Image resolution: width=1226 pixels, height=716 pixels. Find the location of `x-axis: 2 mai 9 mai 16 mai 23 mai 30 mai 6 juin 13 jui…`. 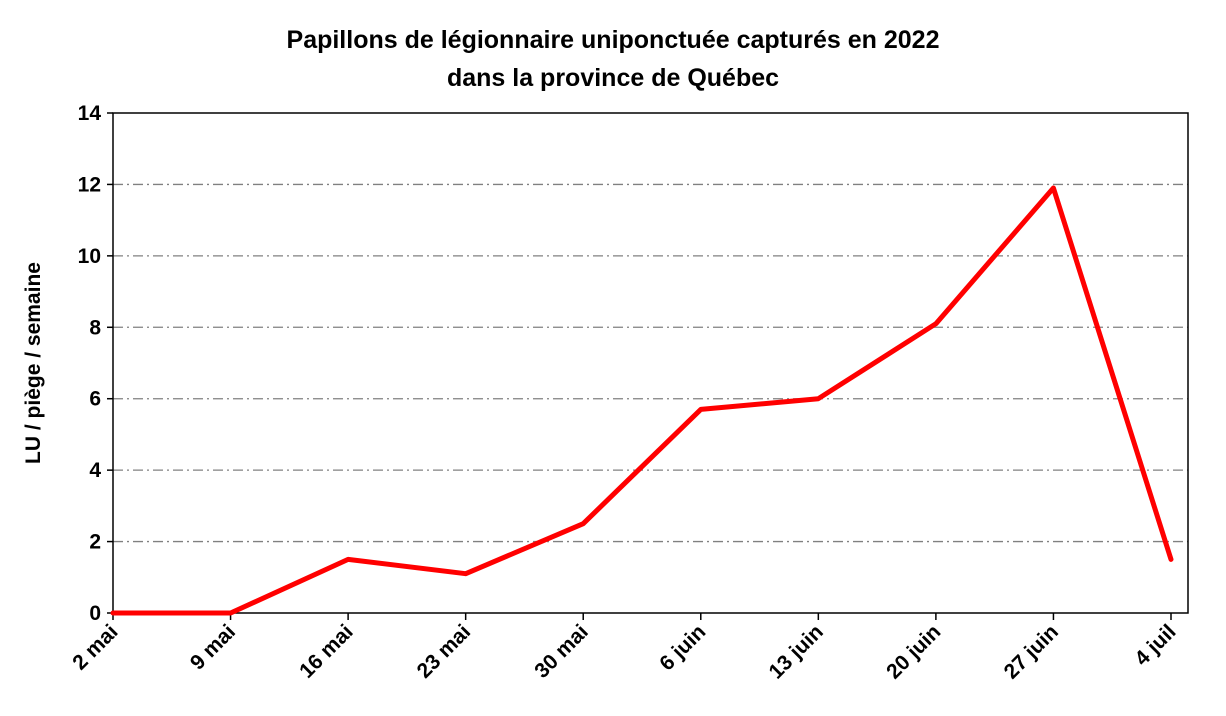

x-axis: 2 mai 9 mai 16 mai 23 mai 30 mai 6 juin 13 jui… is located at coordinates (624, 648).